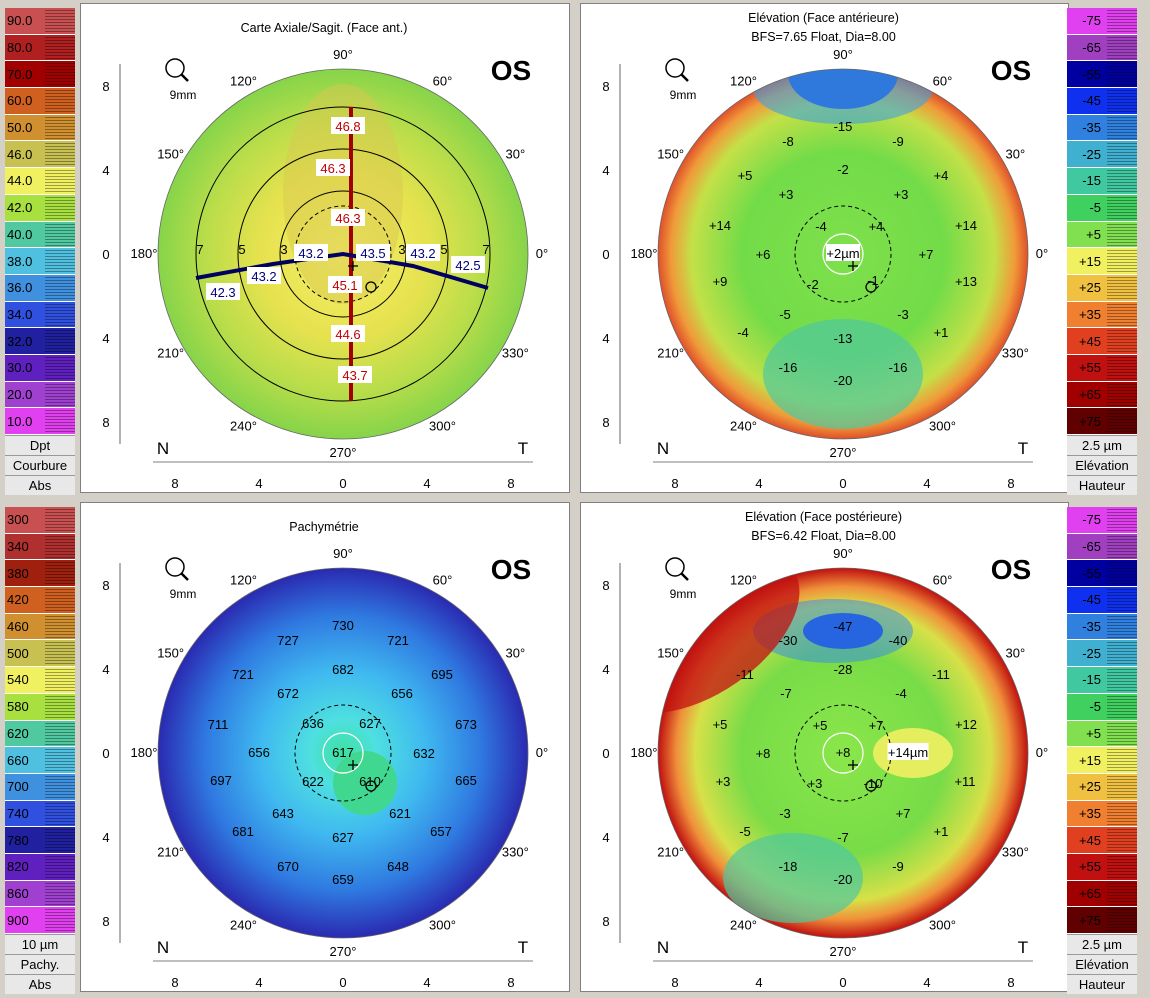  Describe the element at coordinates (18, 707) in the screenshot. I see `legend-value: 580` at that location.